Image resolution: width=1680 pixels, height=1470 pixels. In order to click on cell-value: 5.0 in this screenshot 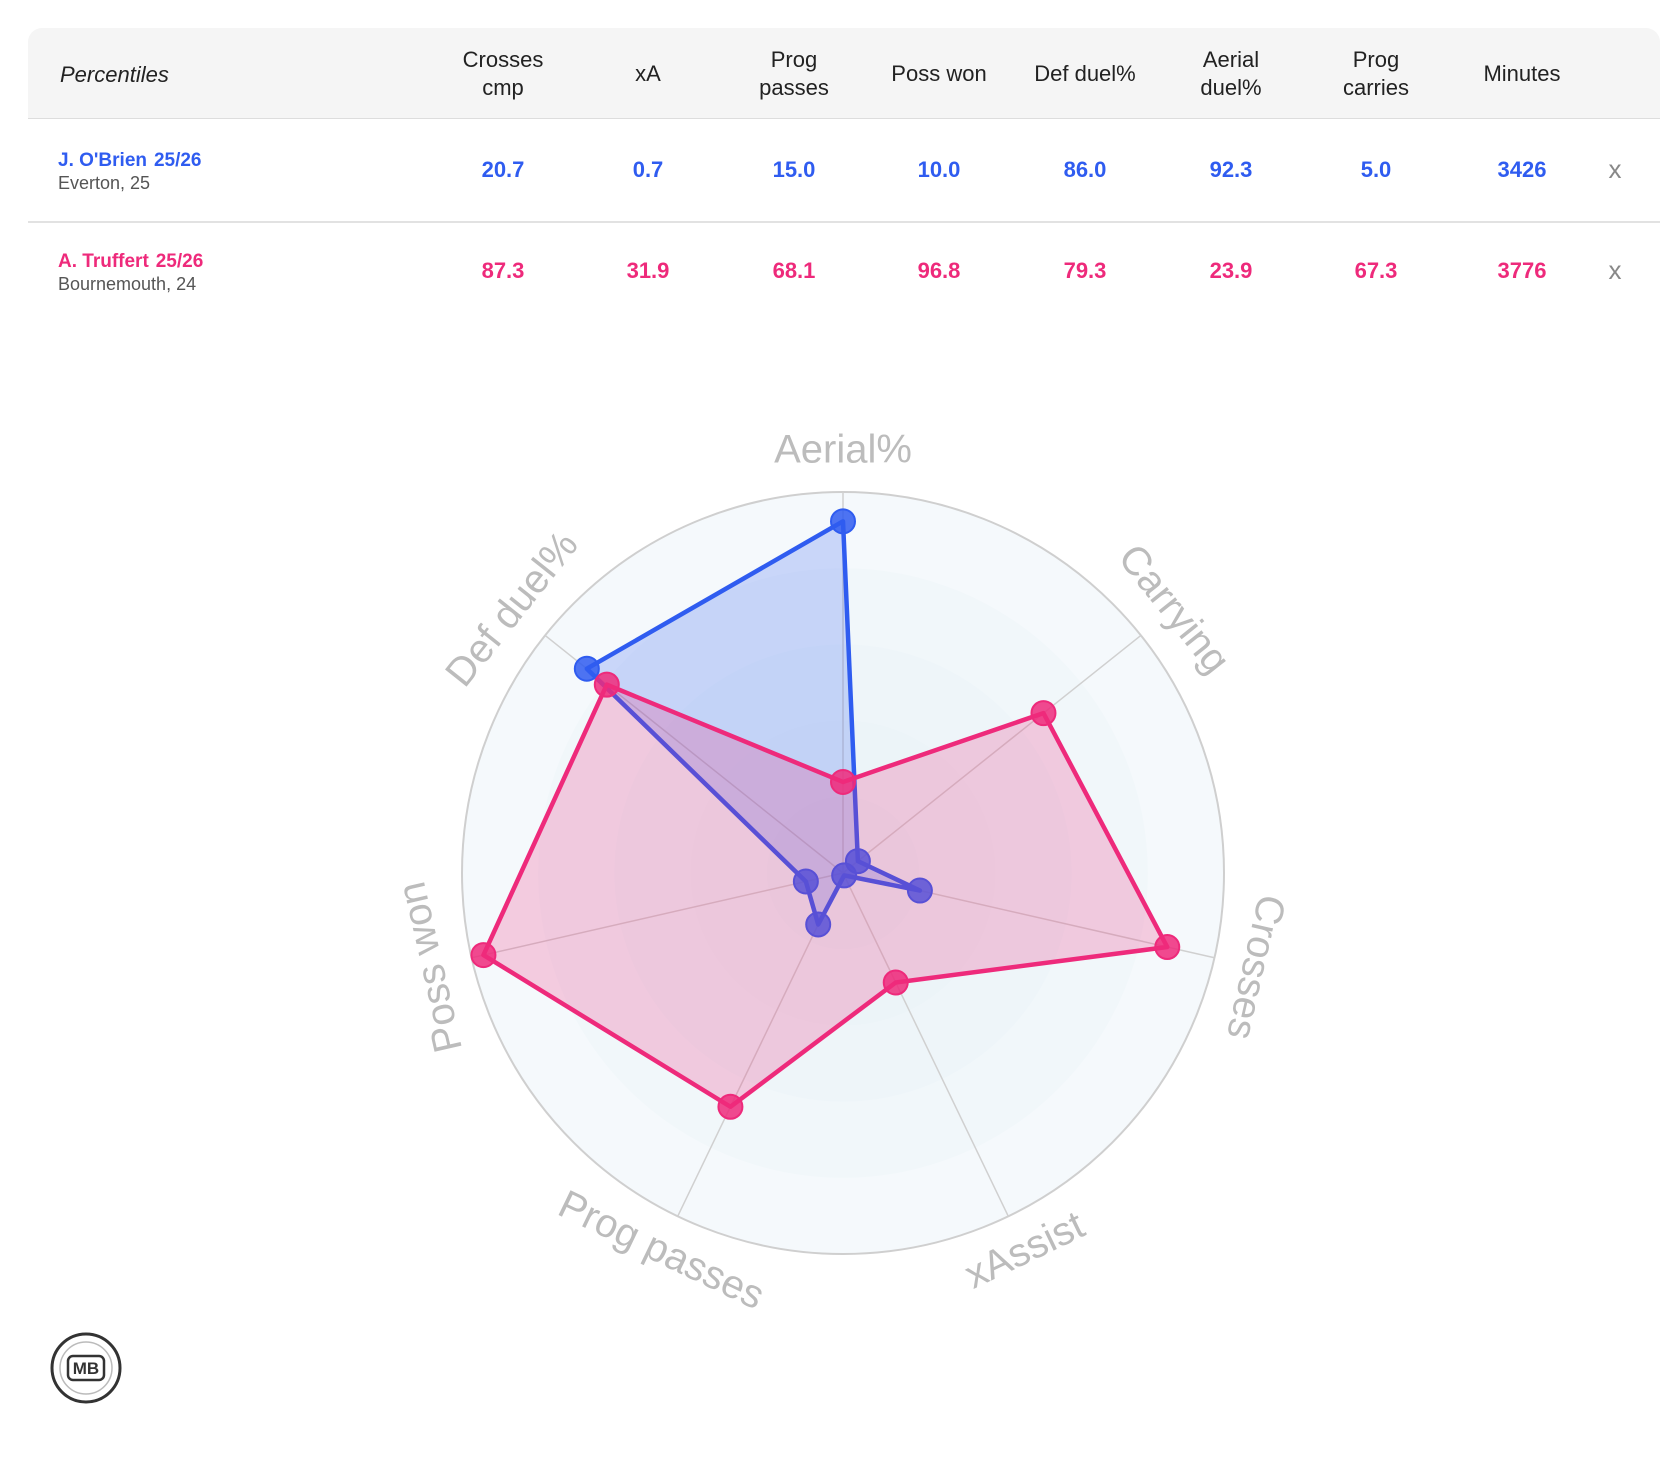, I will do `click(1376, 169)`.